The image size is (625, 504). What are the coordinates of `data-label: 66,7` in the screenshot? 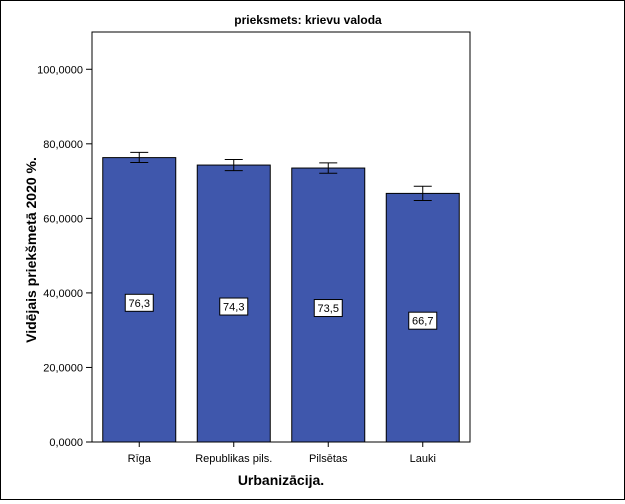 It's located at (422, 322).